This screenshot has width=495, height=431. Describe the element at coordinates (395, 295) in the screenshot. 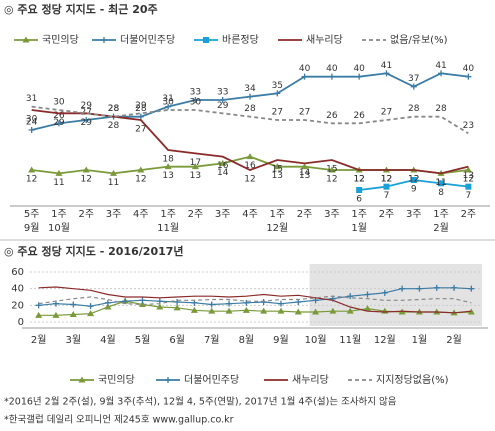

I see `highlight-region` at that location.